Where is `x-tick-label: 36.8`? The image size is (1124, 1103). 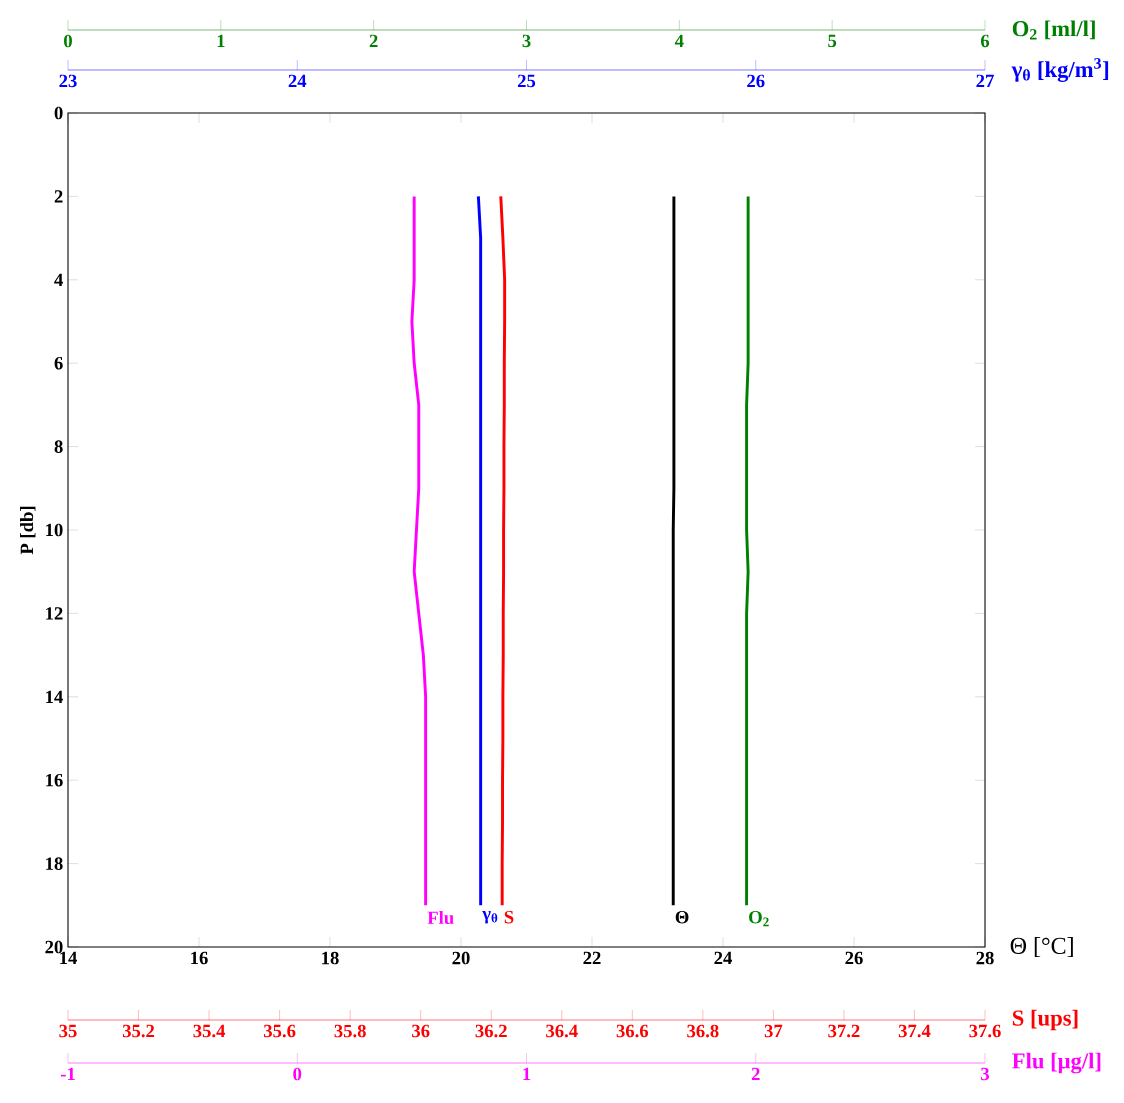 x-tick-label: 36.8 is located at coordinates (703, 1031).